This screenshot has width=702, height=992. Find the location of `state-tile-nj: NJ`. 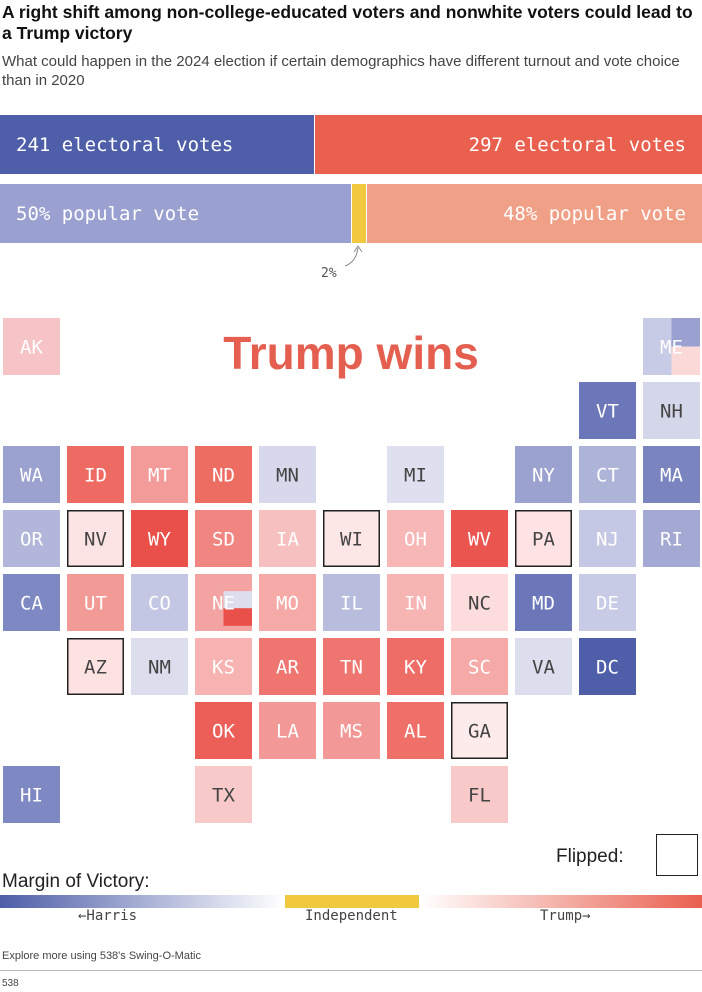

state-tile-nj: NJ is located at coordinates (607, 538).